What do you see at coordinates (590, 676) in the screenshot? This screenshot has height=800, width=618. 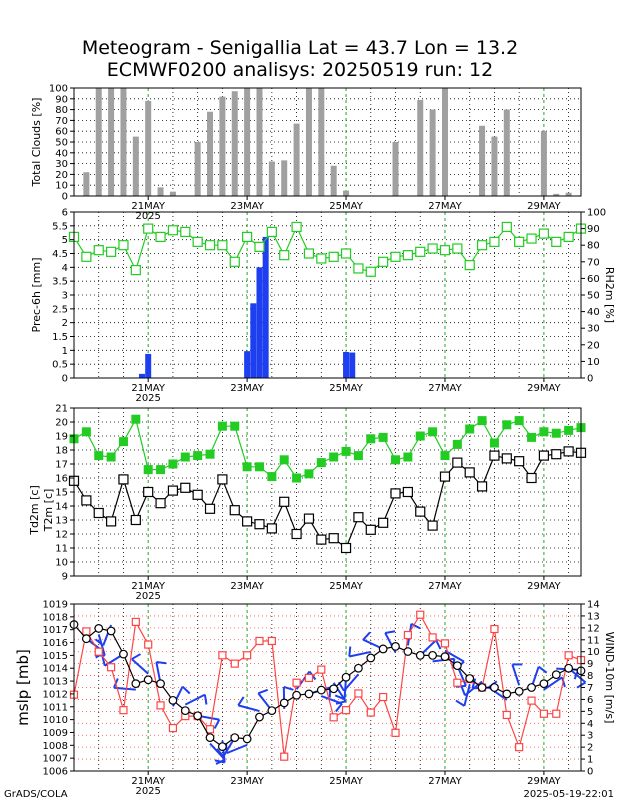 I see `y-right-tick-label: 8` at bounding box center [590, 676].